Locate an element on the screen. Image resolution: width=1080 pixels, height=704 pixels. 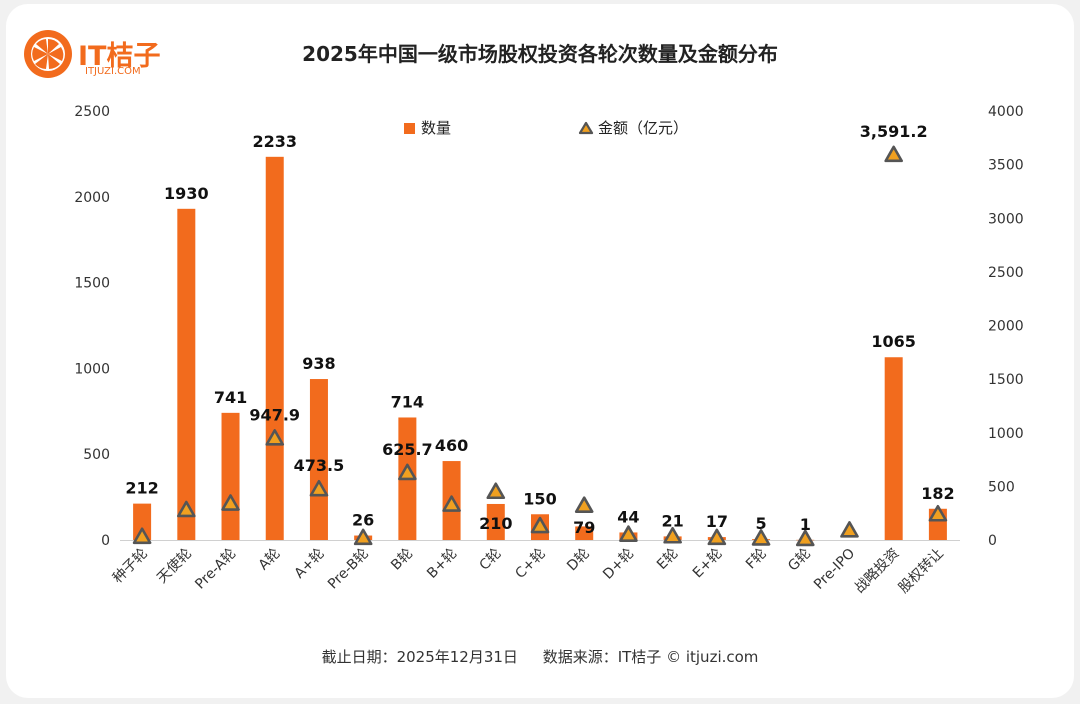
y-right-tick-label: 3500 is located at coordinates (1006, 166).